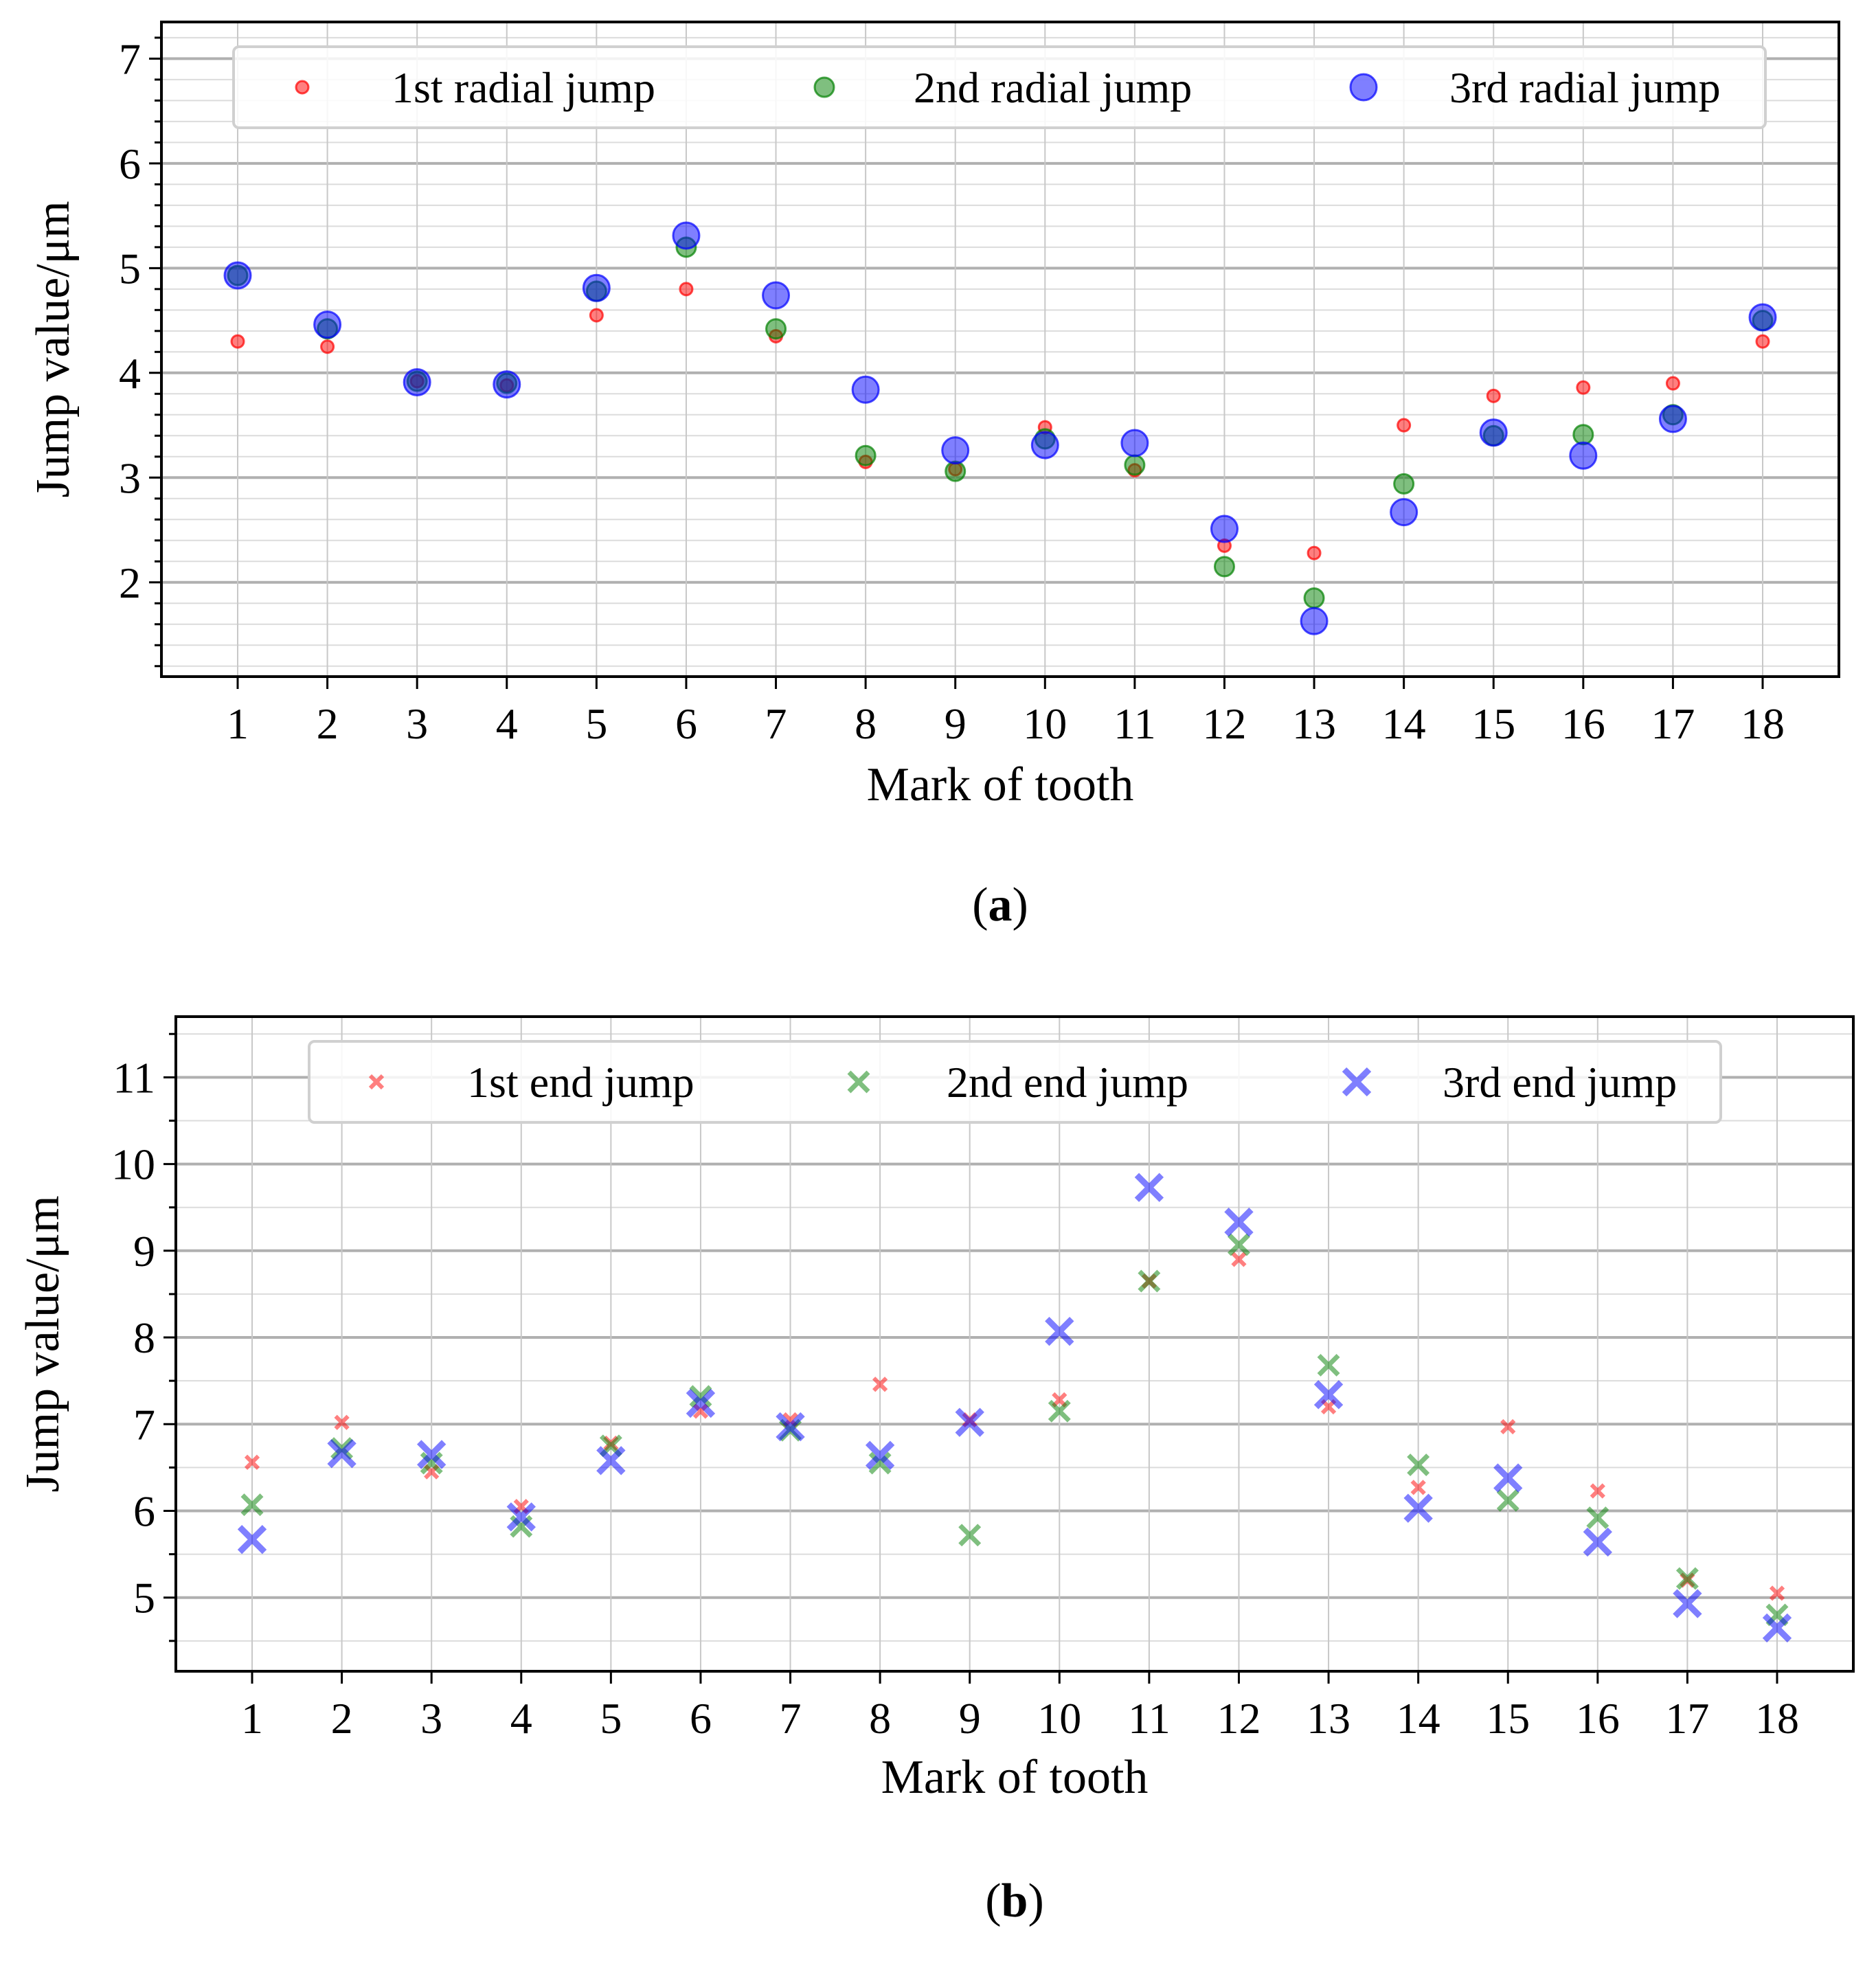 This screenshot has height=1979, width=1876. Describe the element at coordinates (130, 373) in the screenshot. I see `y-tick-label: 4` at that location.